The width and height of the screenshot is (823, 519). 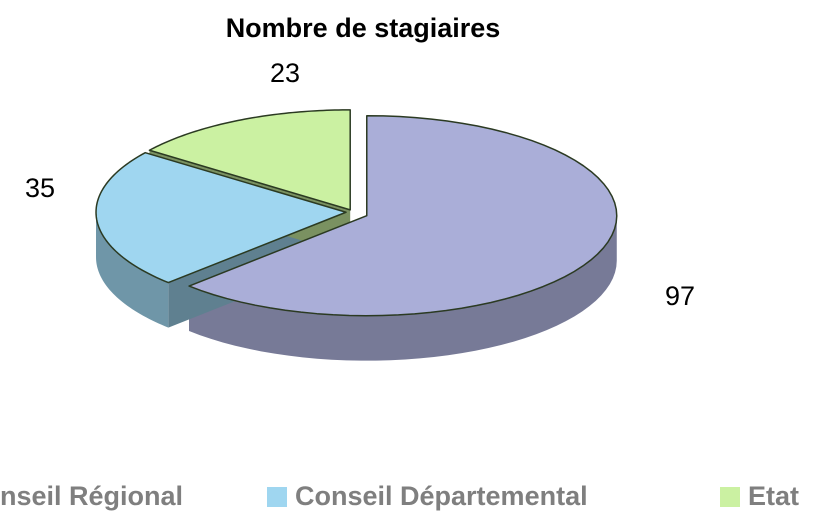 What do you see at coordinates (40, 188) in the screenshot?
I see `data-label: 35` at bounding box center [40, 188].